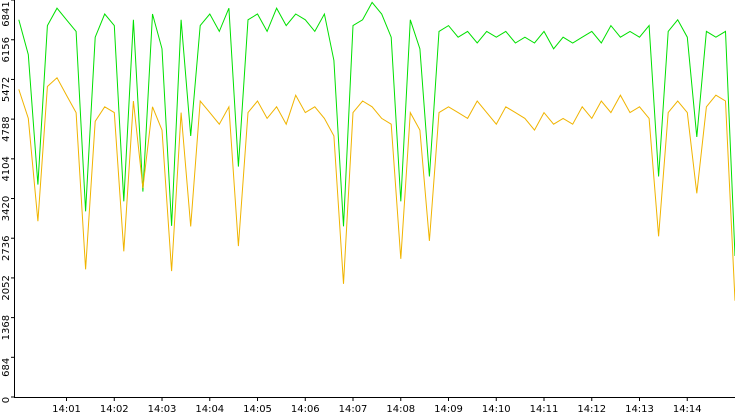  I want to click on x-tick-label: 14:14, so click(687, 409).